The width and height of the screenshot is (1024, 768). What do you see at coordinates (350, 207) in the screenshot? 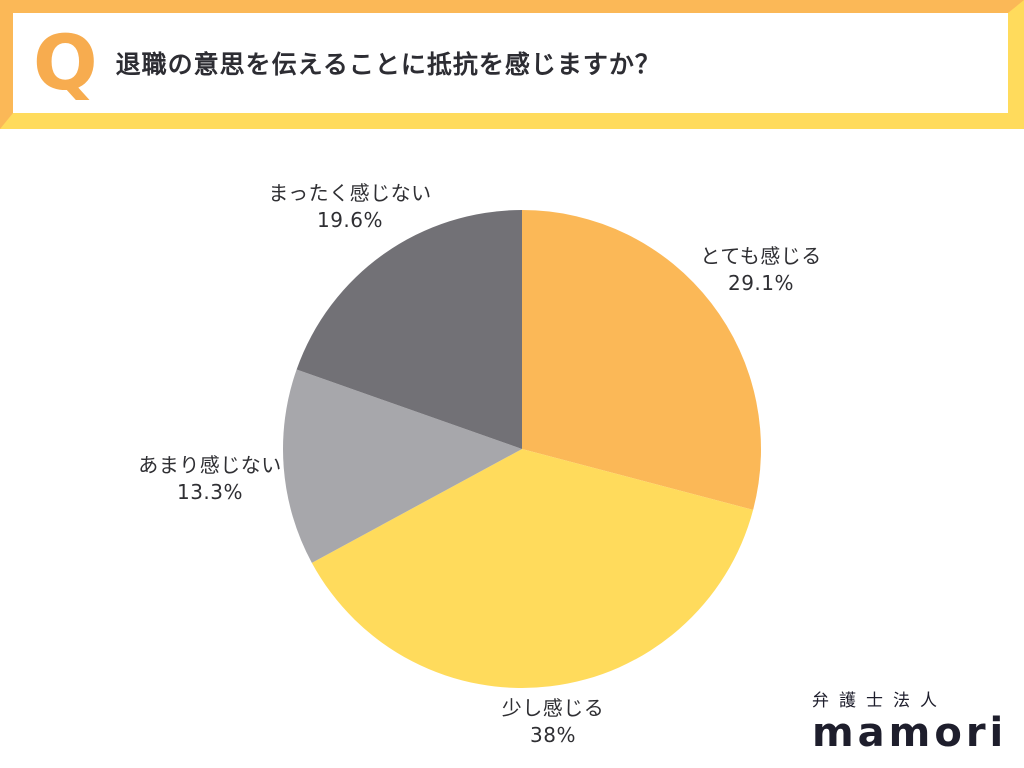
I see `pie-label-mattaku: まったく感じない 19.6%` at bounding box center [350, 207].